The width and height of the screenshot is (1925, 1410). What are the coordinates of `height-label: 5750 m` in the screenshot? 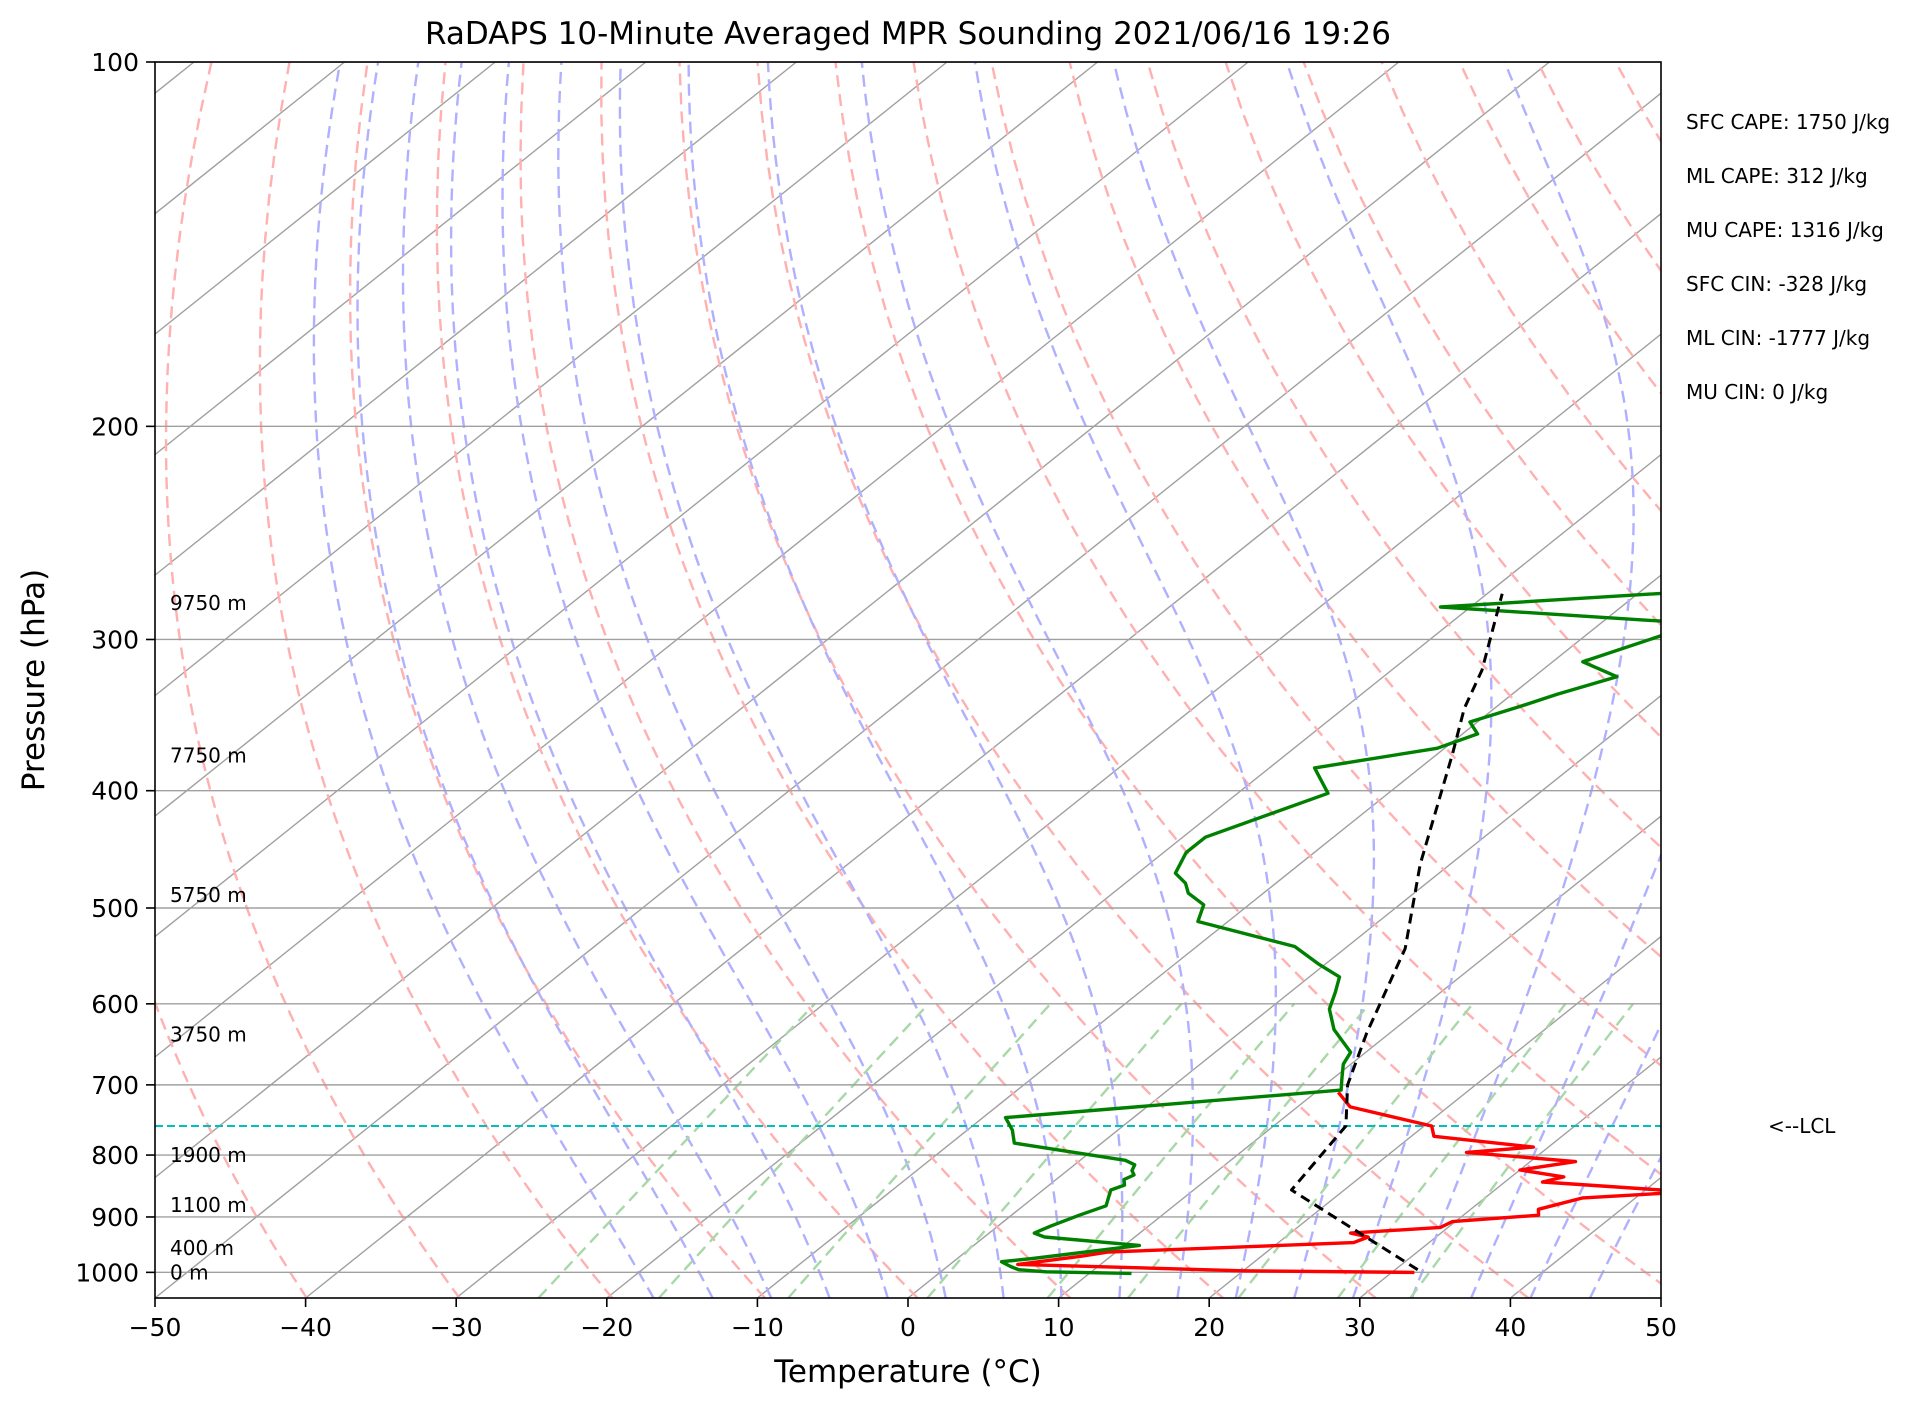 It's located at (208, 895).